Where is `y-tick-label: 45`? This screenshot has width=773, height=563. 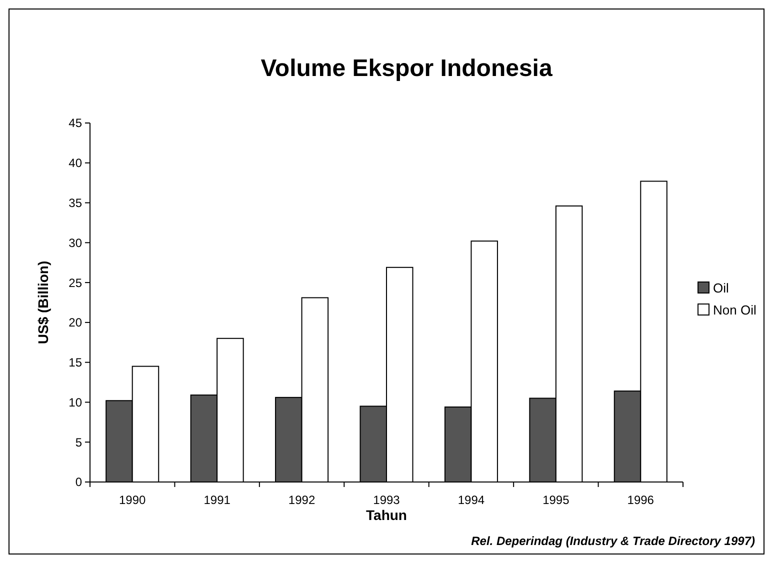 y-tick-label: 45 is located at coordinates (75, 123).